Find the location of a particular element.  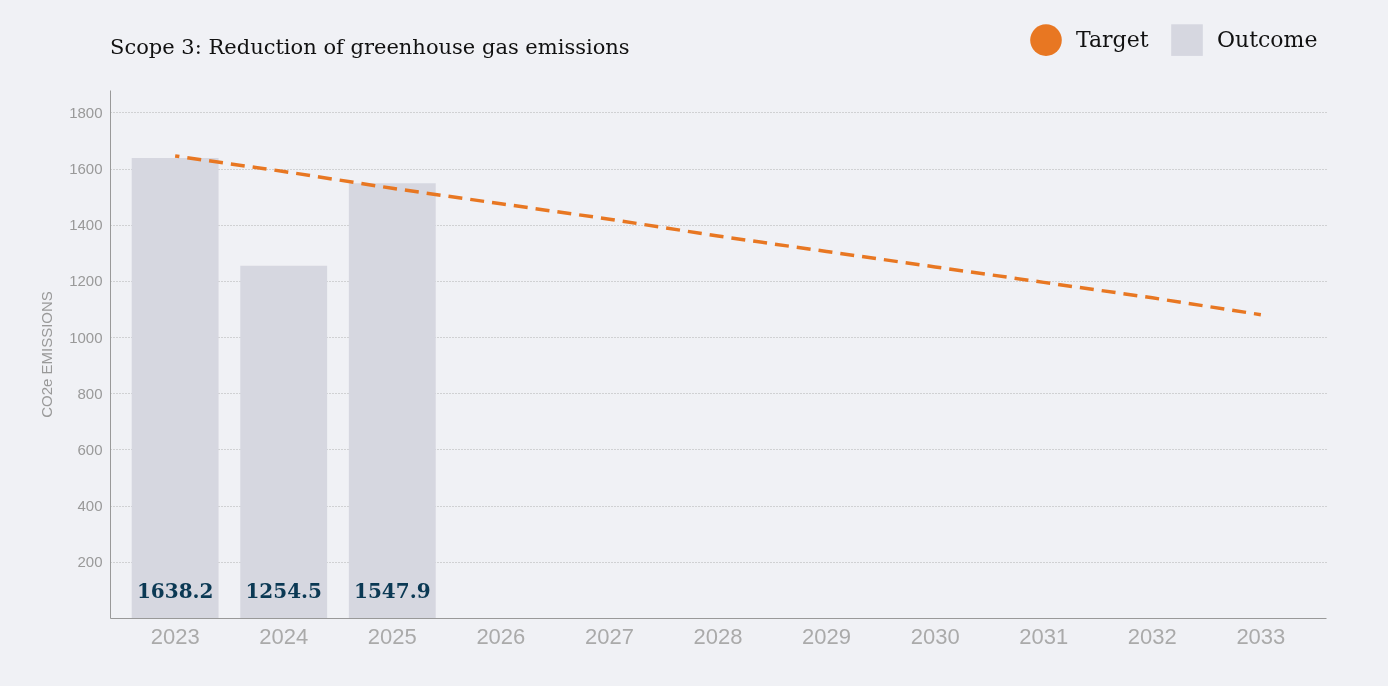

y-tick-label: 1800 is located at coordinates (86, 112).